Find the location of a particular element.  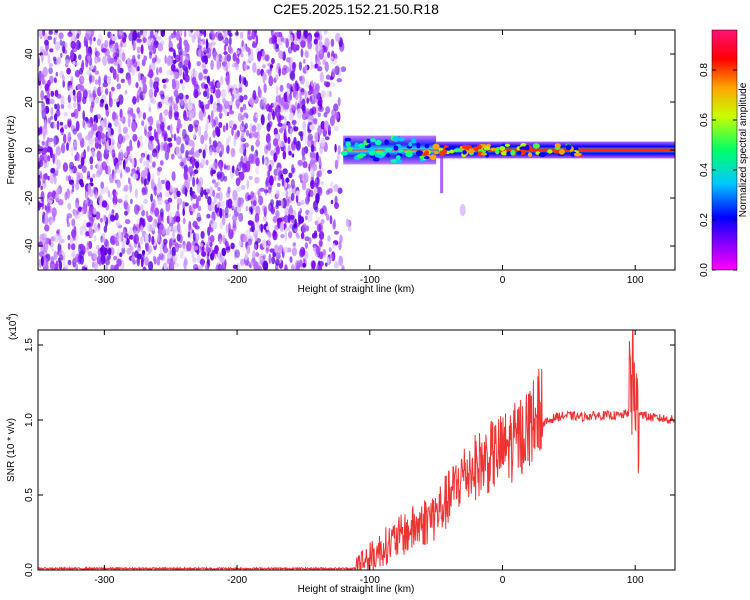

colorbar-label: Normalized spectral amplitude is located at coordinates (743, 149).